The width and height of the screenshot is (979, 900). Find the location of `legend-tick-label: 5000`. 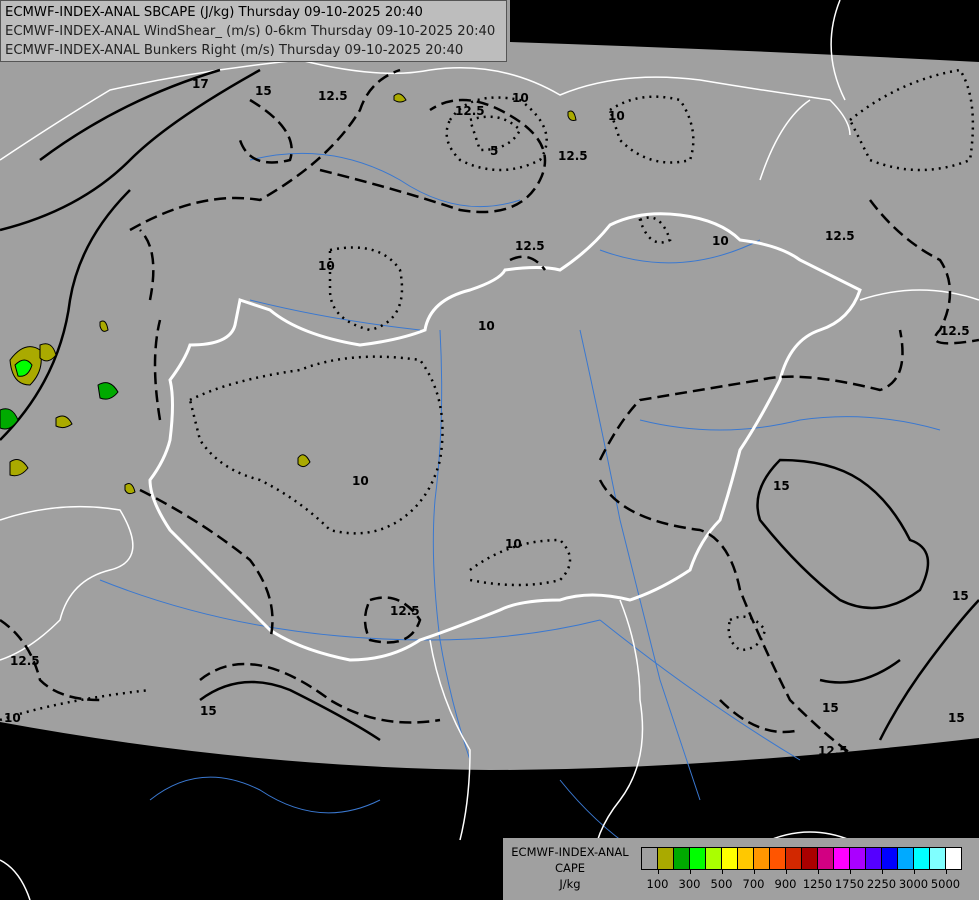

legend-tick-label: 5000 is located at coordinates (945, 884).